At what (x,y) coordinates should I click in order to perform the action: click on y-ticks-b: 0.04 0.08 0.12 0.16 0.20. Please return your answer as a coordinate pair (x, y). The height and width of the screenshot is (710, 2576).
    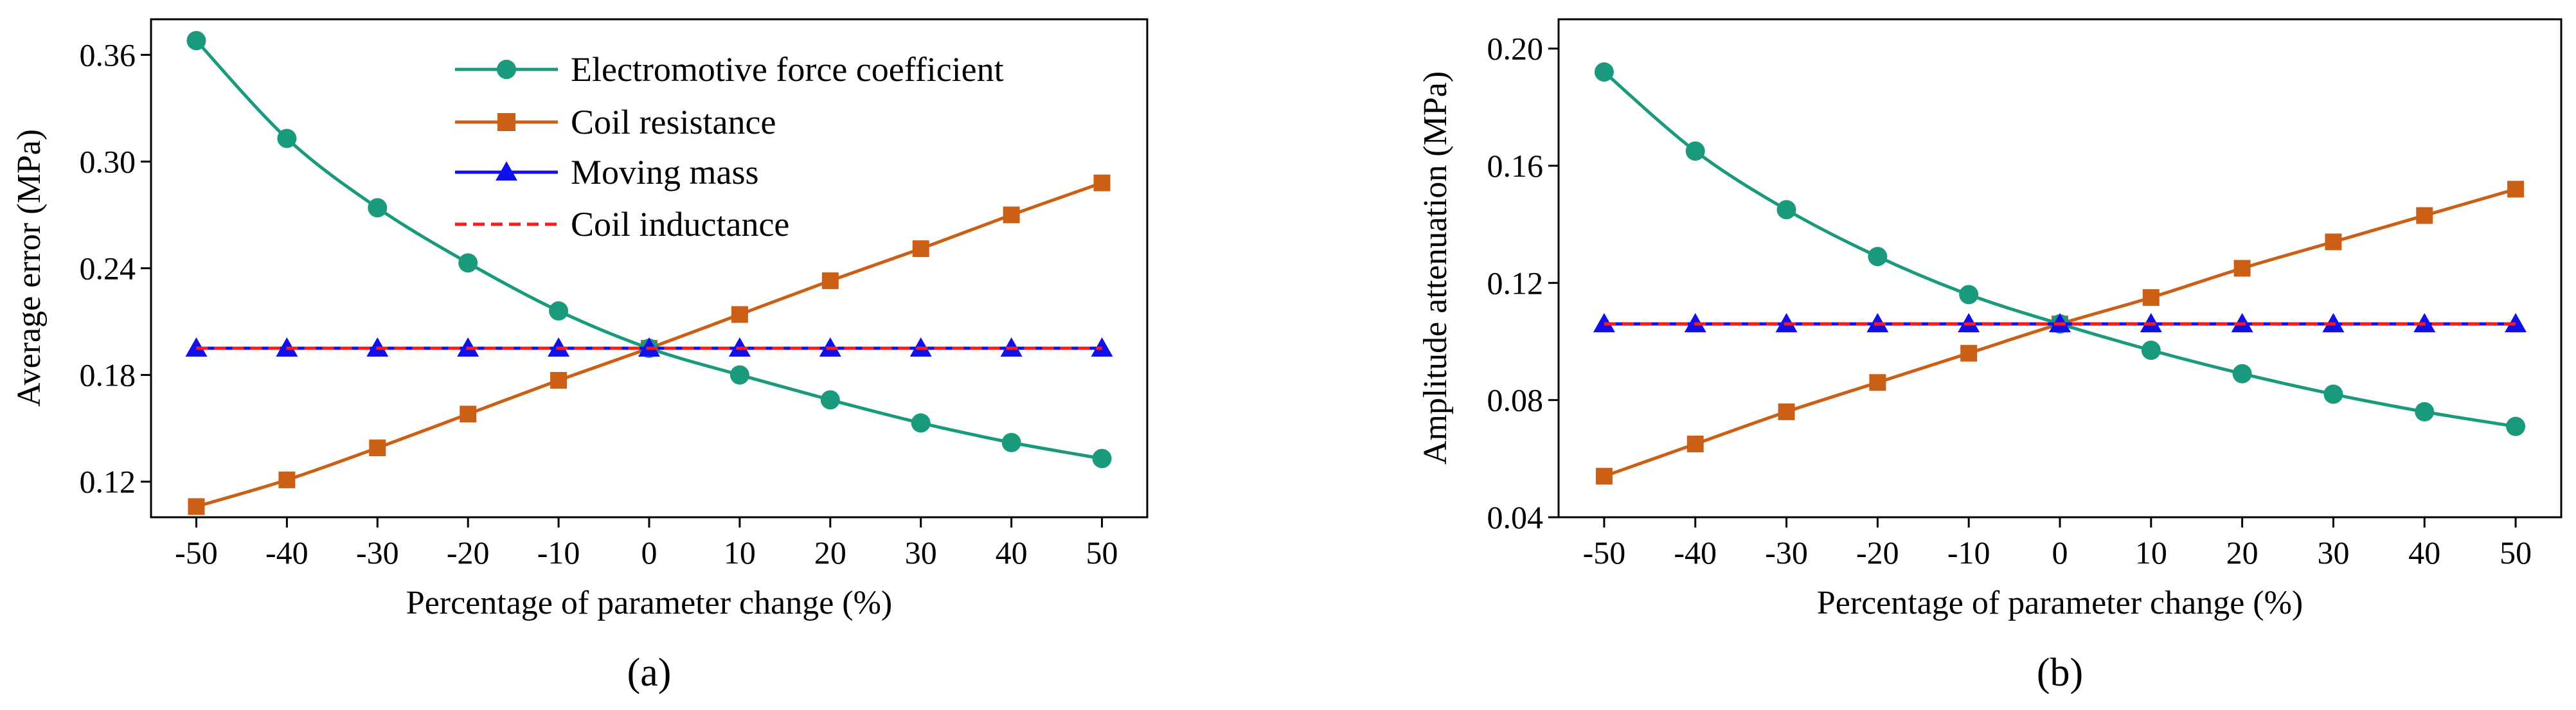
    Looking at the image, I should click on (1523, 283).